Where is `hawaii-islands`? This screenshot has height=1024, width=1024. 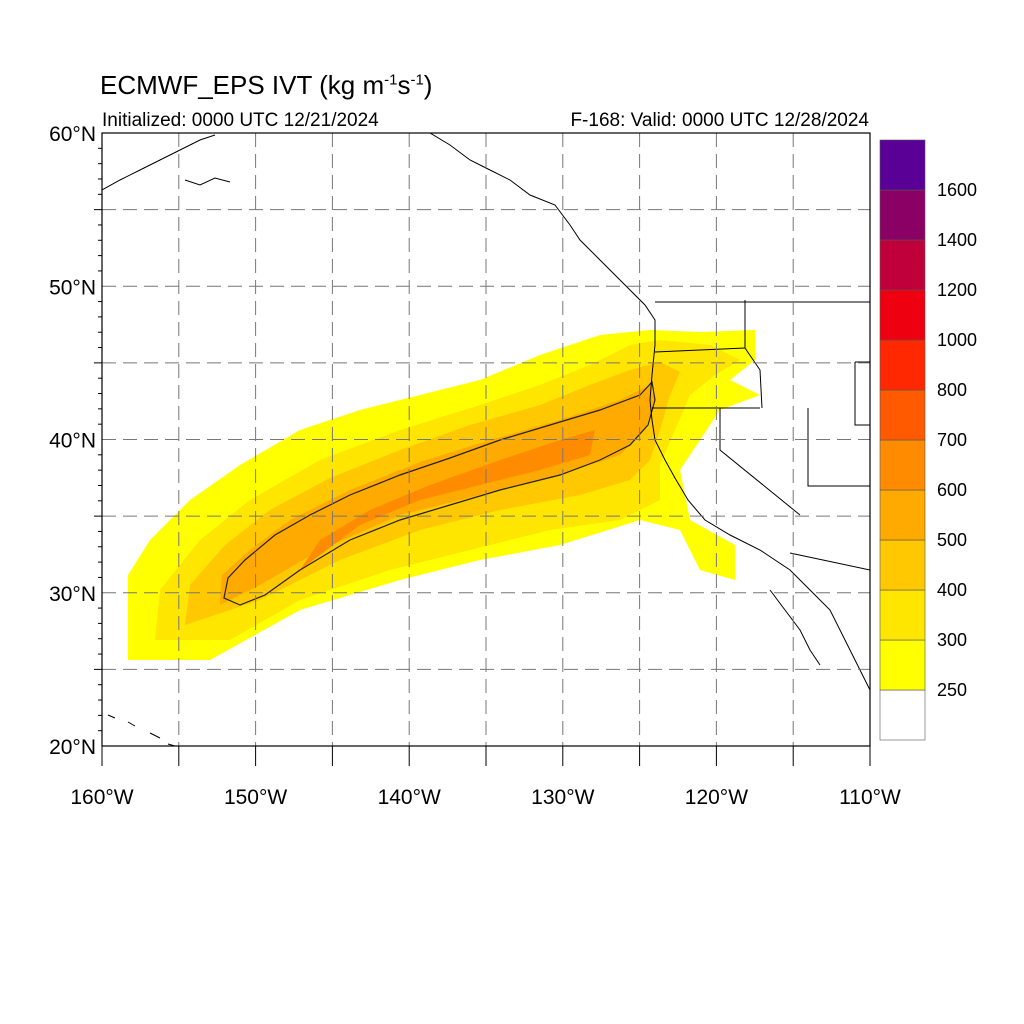 hawaii-islands is located at coordinates (141, 730).